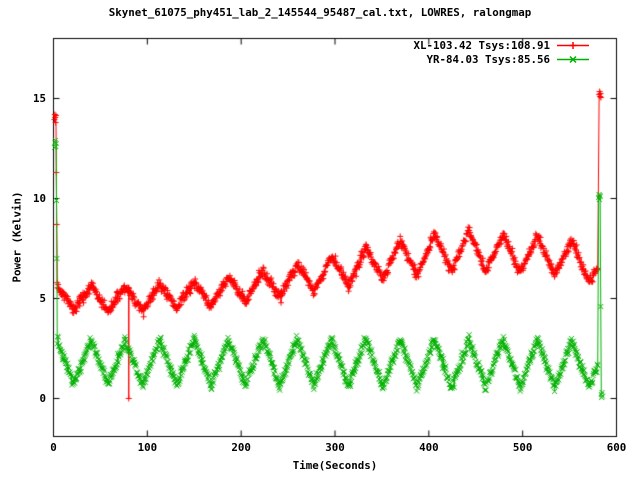 The width and height of the screenshot is (640, 480). I want to click on y-axis-label: Power (Kelvin), so click(17, 237).